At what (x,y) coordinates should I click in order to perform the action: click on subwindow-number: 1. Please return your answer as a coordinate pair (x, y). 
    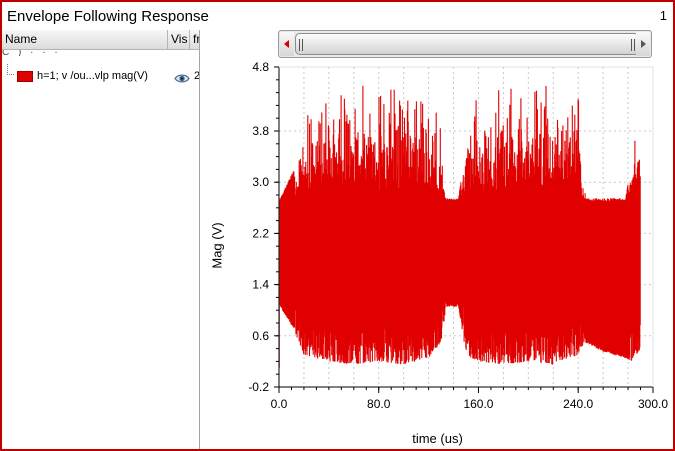
    Looking at the image, I should click on (663, 15).